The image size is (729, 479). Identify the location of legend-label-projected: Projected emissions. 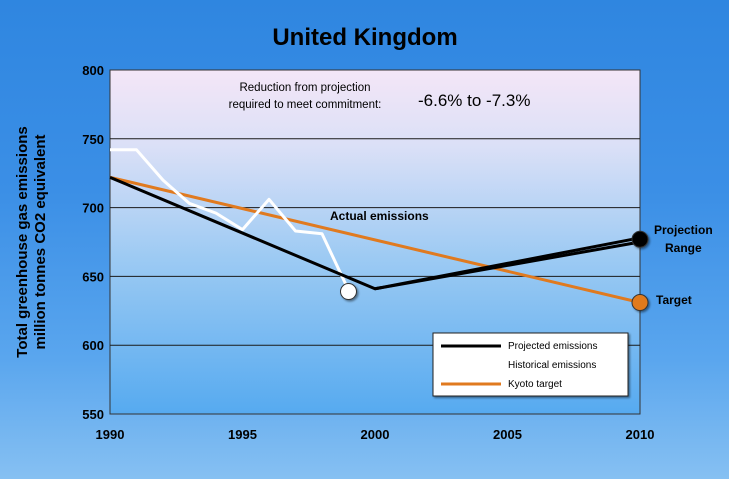
(552, 346).